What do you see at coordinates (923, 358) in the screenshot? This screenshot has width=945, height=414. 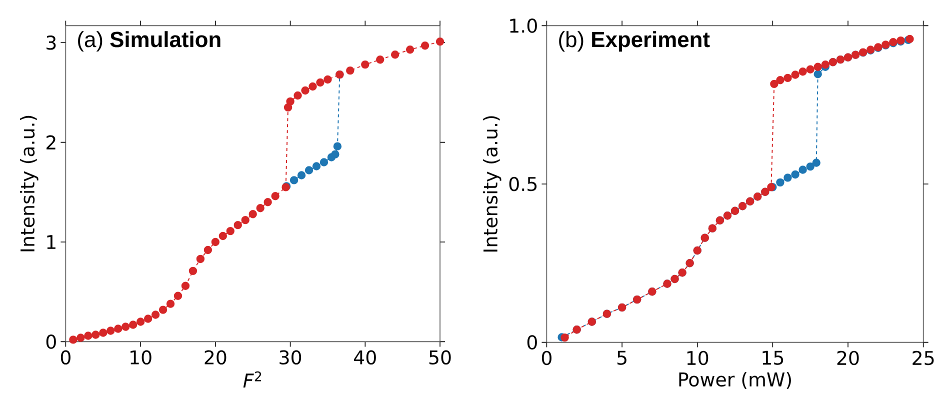 I see `x-tick-label: 25` at bounding box center [923, 358].